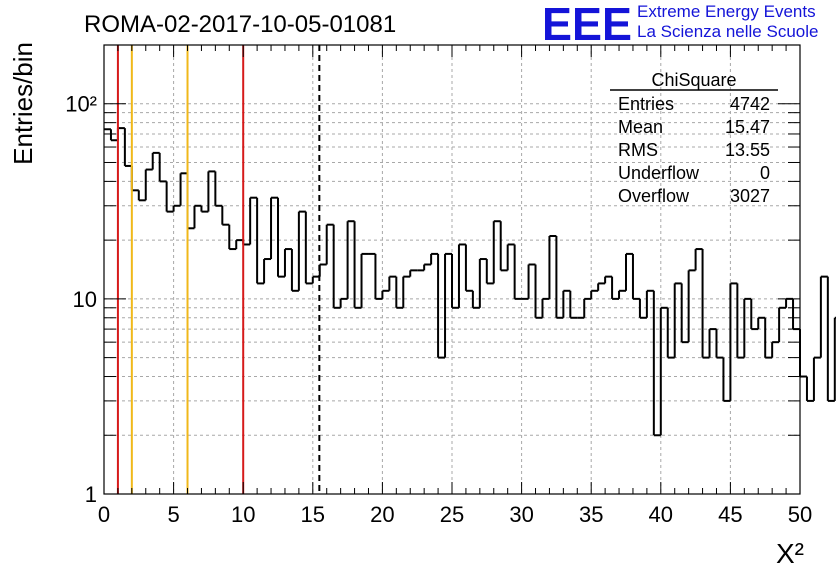 This screenshot has width=836, height=572. Describe the element at coordinates (659, 173) in the screenshot. I see `stats-label: Underflow` at that location.